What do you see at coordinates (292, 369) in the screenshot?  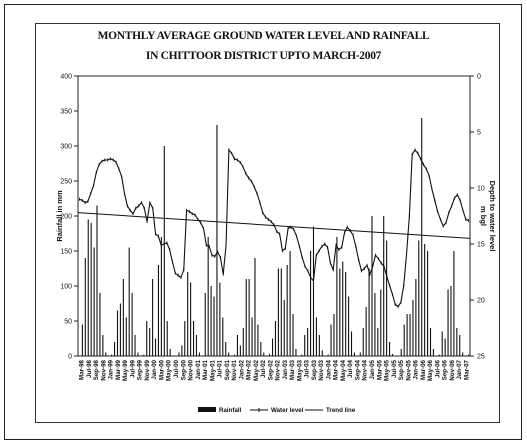 I see `x-axis-tick-label: Mar-03` at bounding box center [292, 369].